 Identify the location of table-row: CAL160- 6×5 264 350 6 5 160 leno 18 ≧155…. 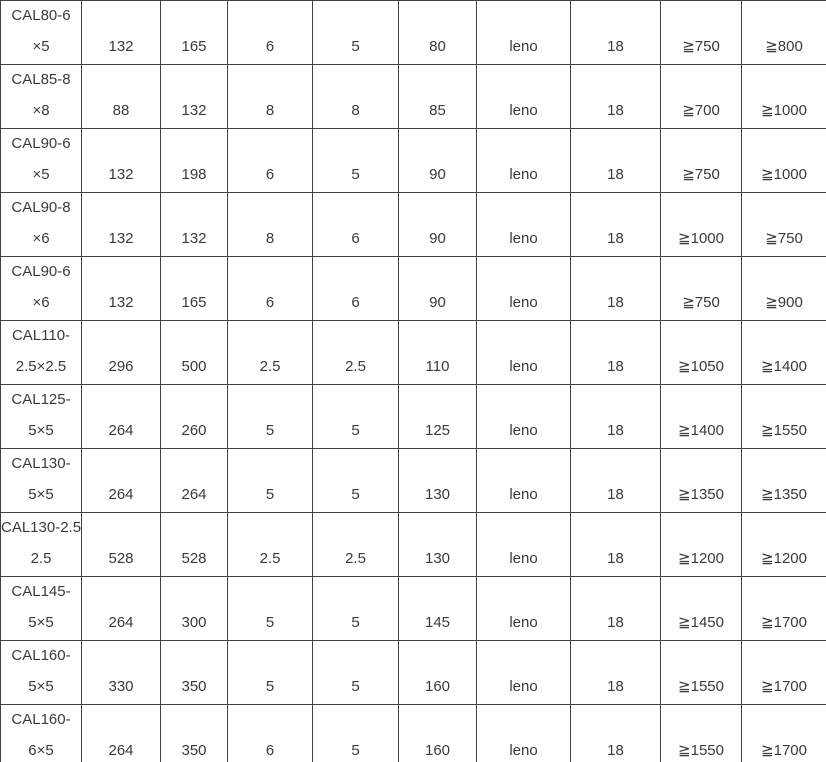
(413, 733).